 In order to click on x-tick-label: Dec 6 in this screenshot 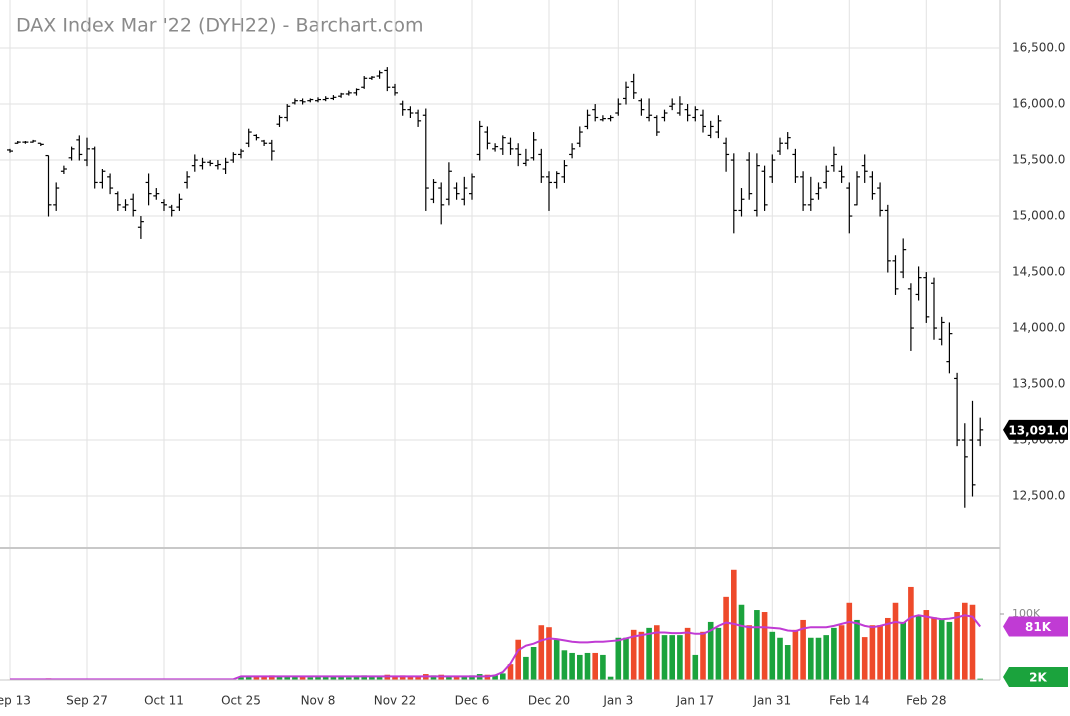, I will do `click(472, 701)`.